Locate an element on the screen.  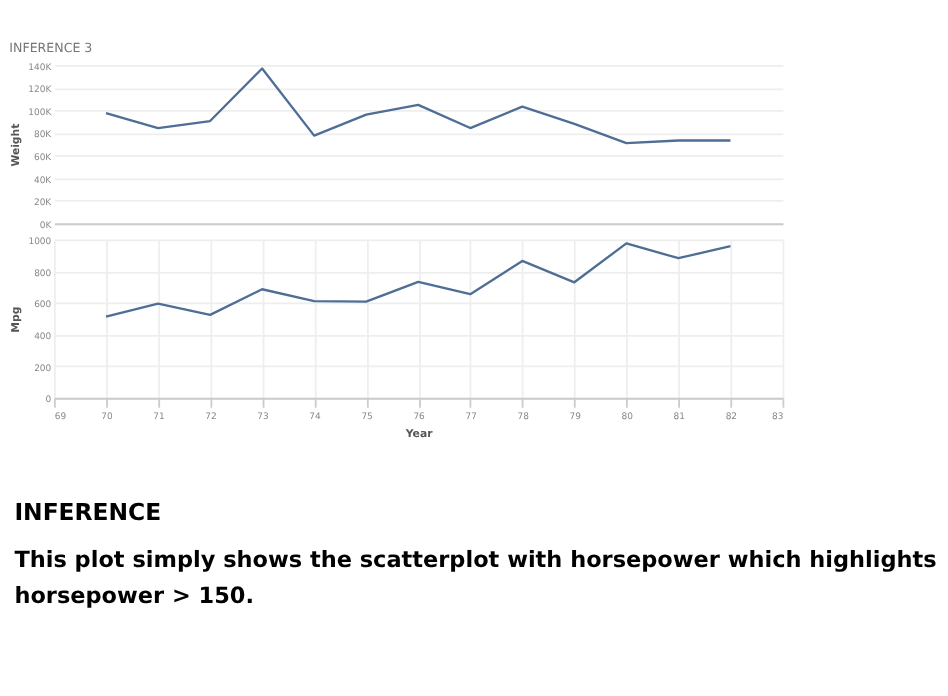
text: horsepower > 150. is located at coordinates (134, 595).